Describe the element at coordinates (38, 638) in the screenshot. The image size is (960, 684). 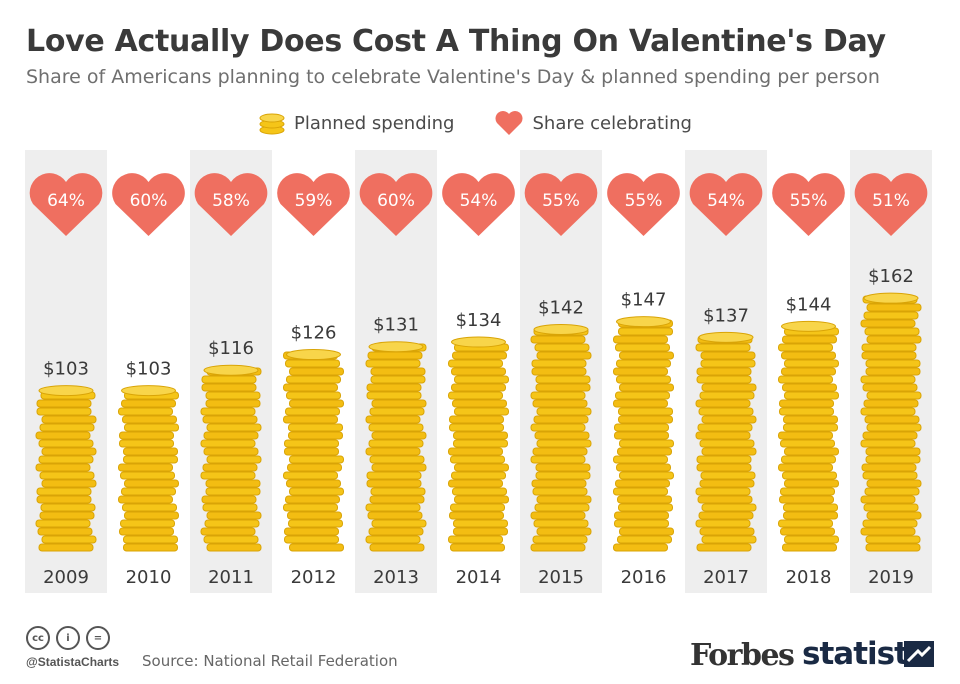
I see `cc-icon: cc` at that location.